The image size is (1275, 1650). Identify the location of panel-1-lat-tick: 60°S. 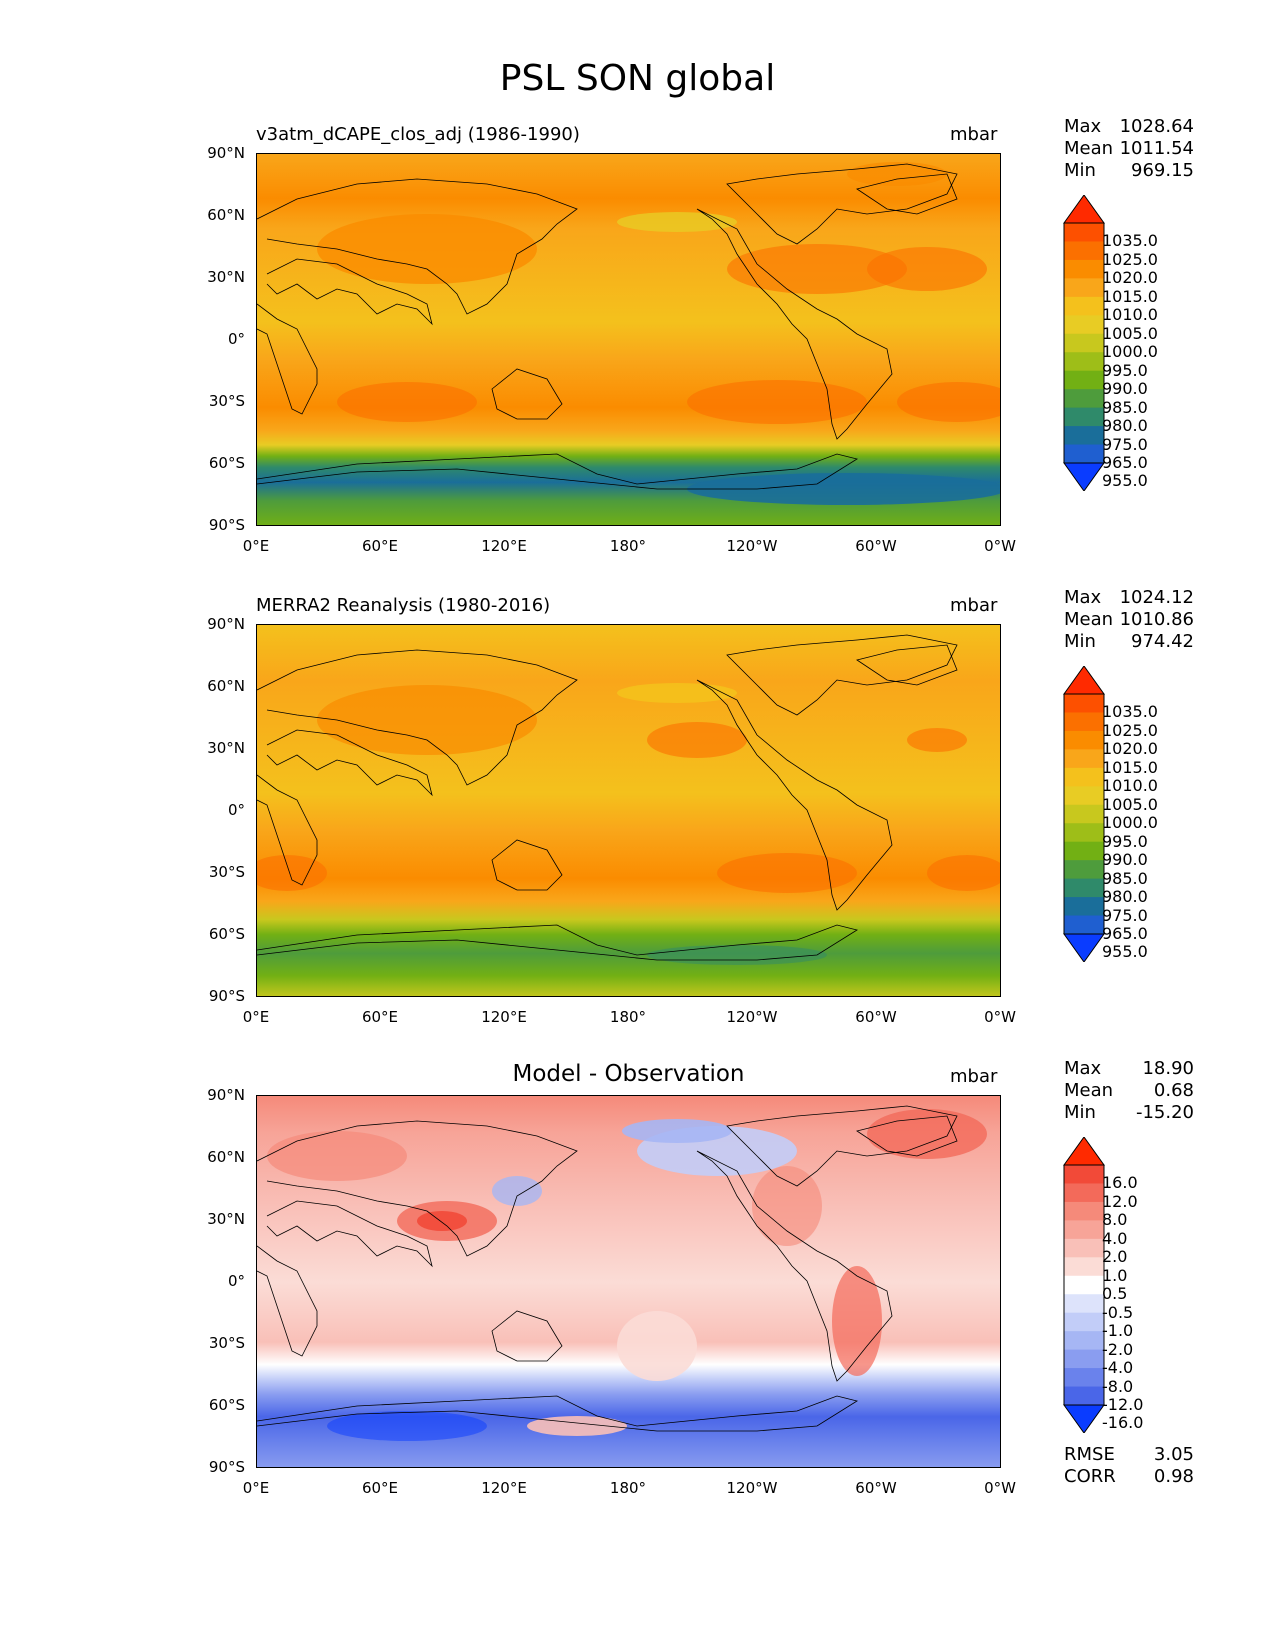
(226, 463).